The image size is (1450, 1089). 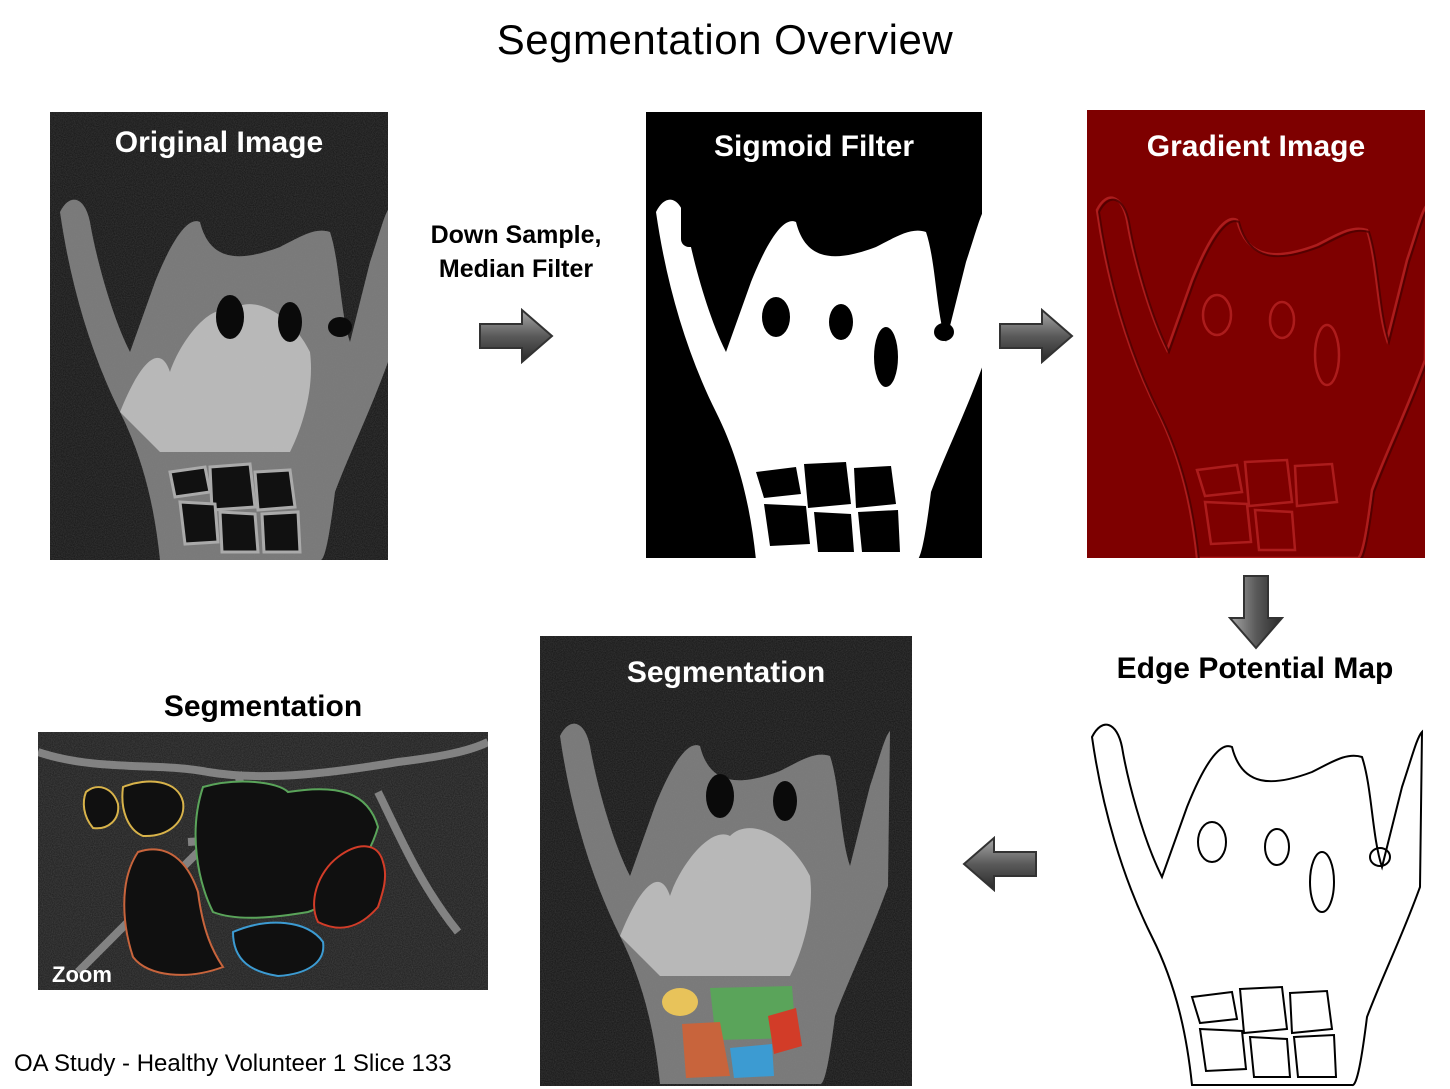 What do you see at coordinates (516, 252) in the screenshot?
I see `downsample-step-label: Down Sample, Median Filter` at bounding box center [516, 252].